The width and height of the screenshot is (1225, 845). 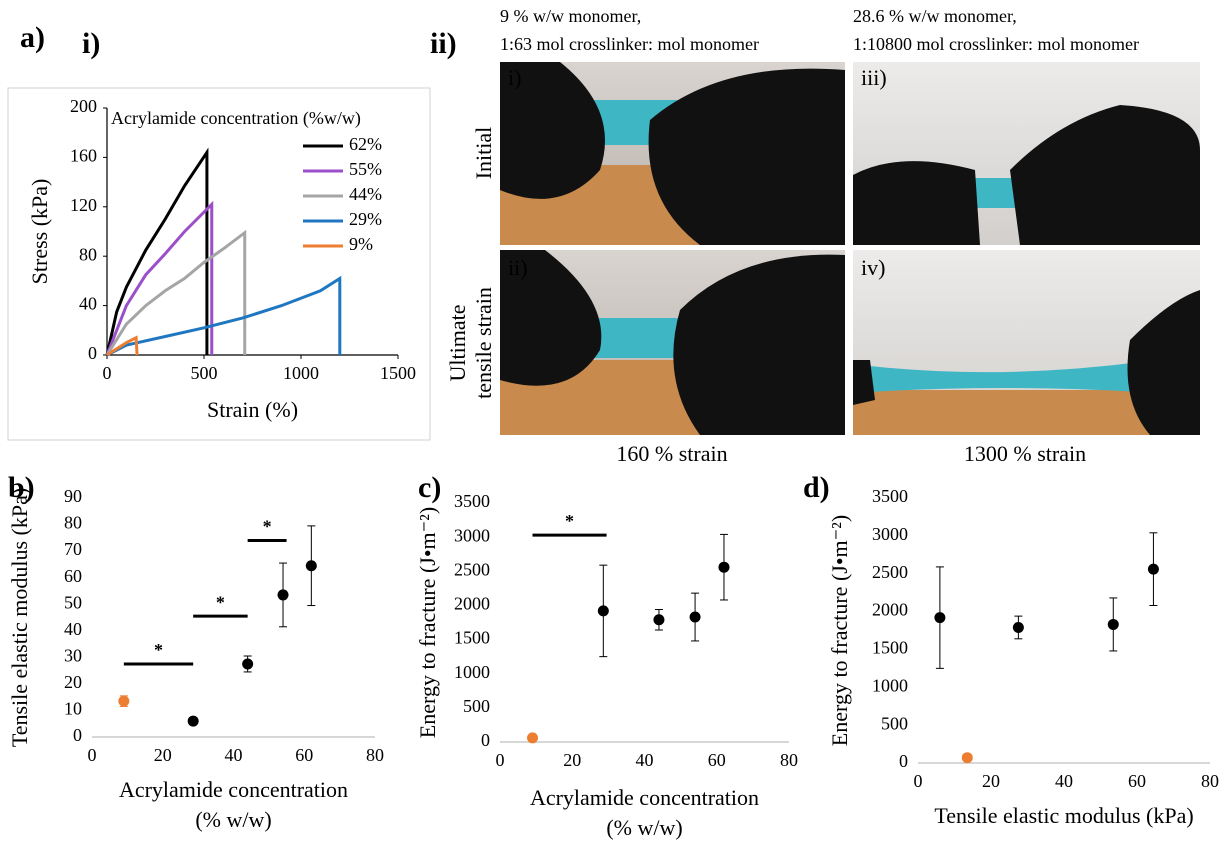 What do you see at coordinates (73, 523) in the screenshot?
I see `y-tick-label: 80` at bounding box center [73, 523].